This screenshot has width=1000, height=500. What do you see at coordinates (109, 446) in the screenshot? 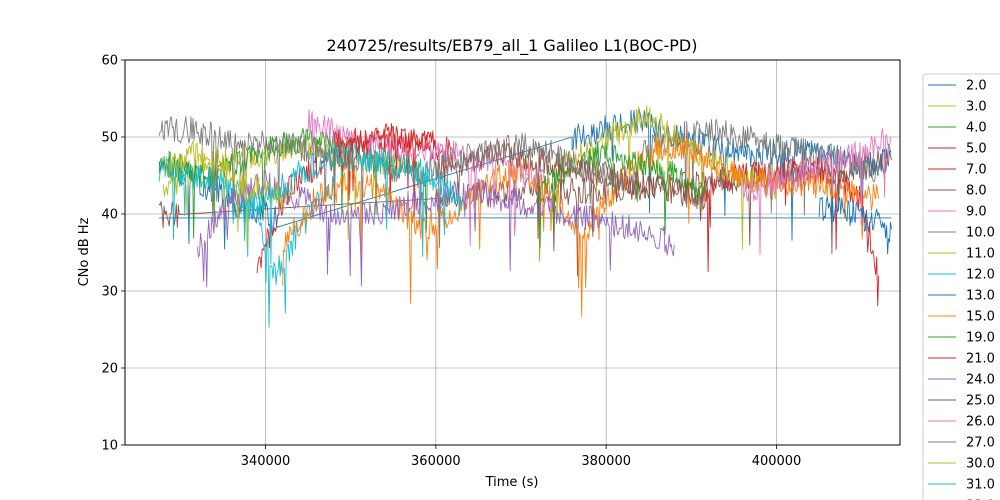
I see `y-tick-label: 10` at bounding box center [109, 446].